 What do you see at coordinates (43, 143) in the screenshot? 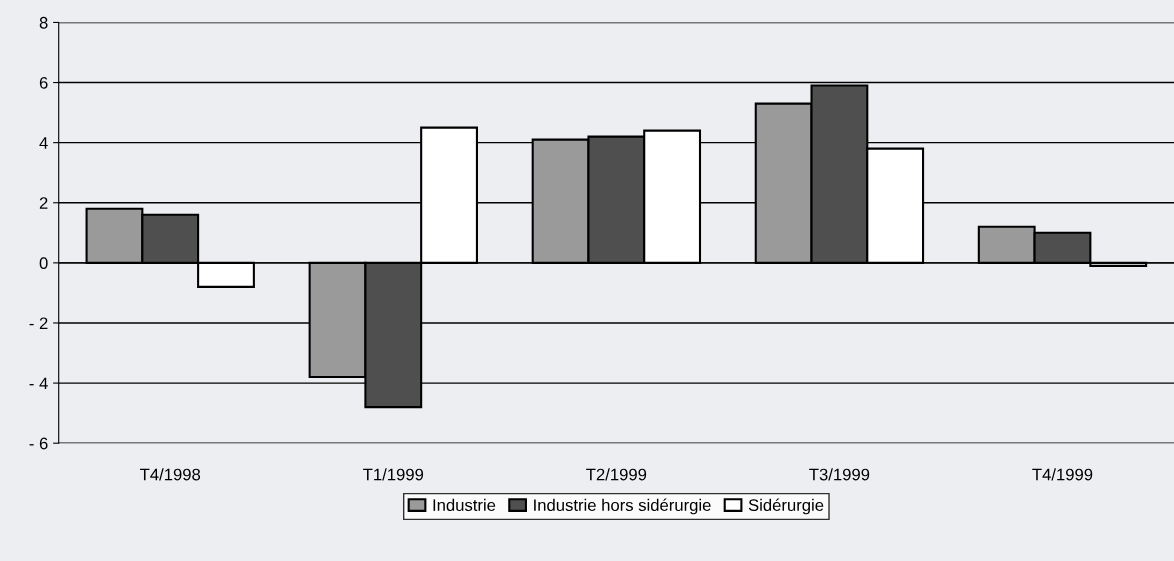
I see `y-tick-label: 4` at bounding box center [43, 143].